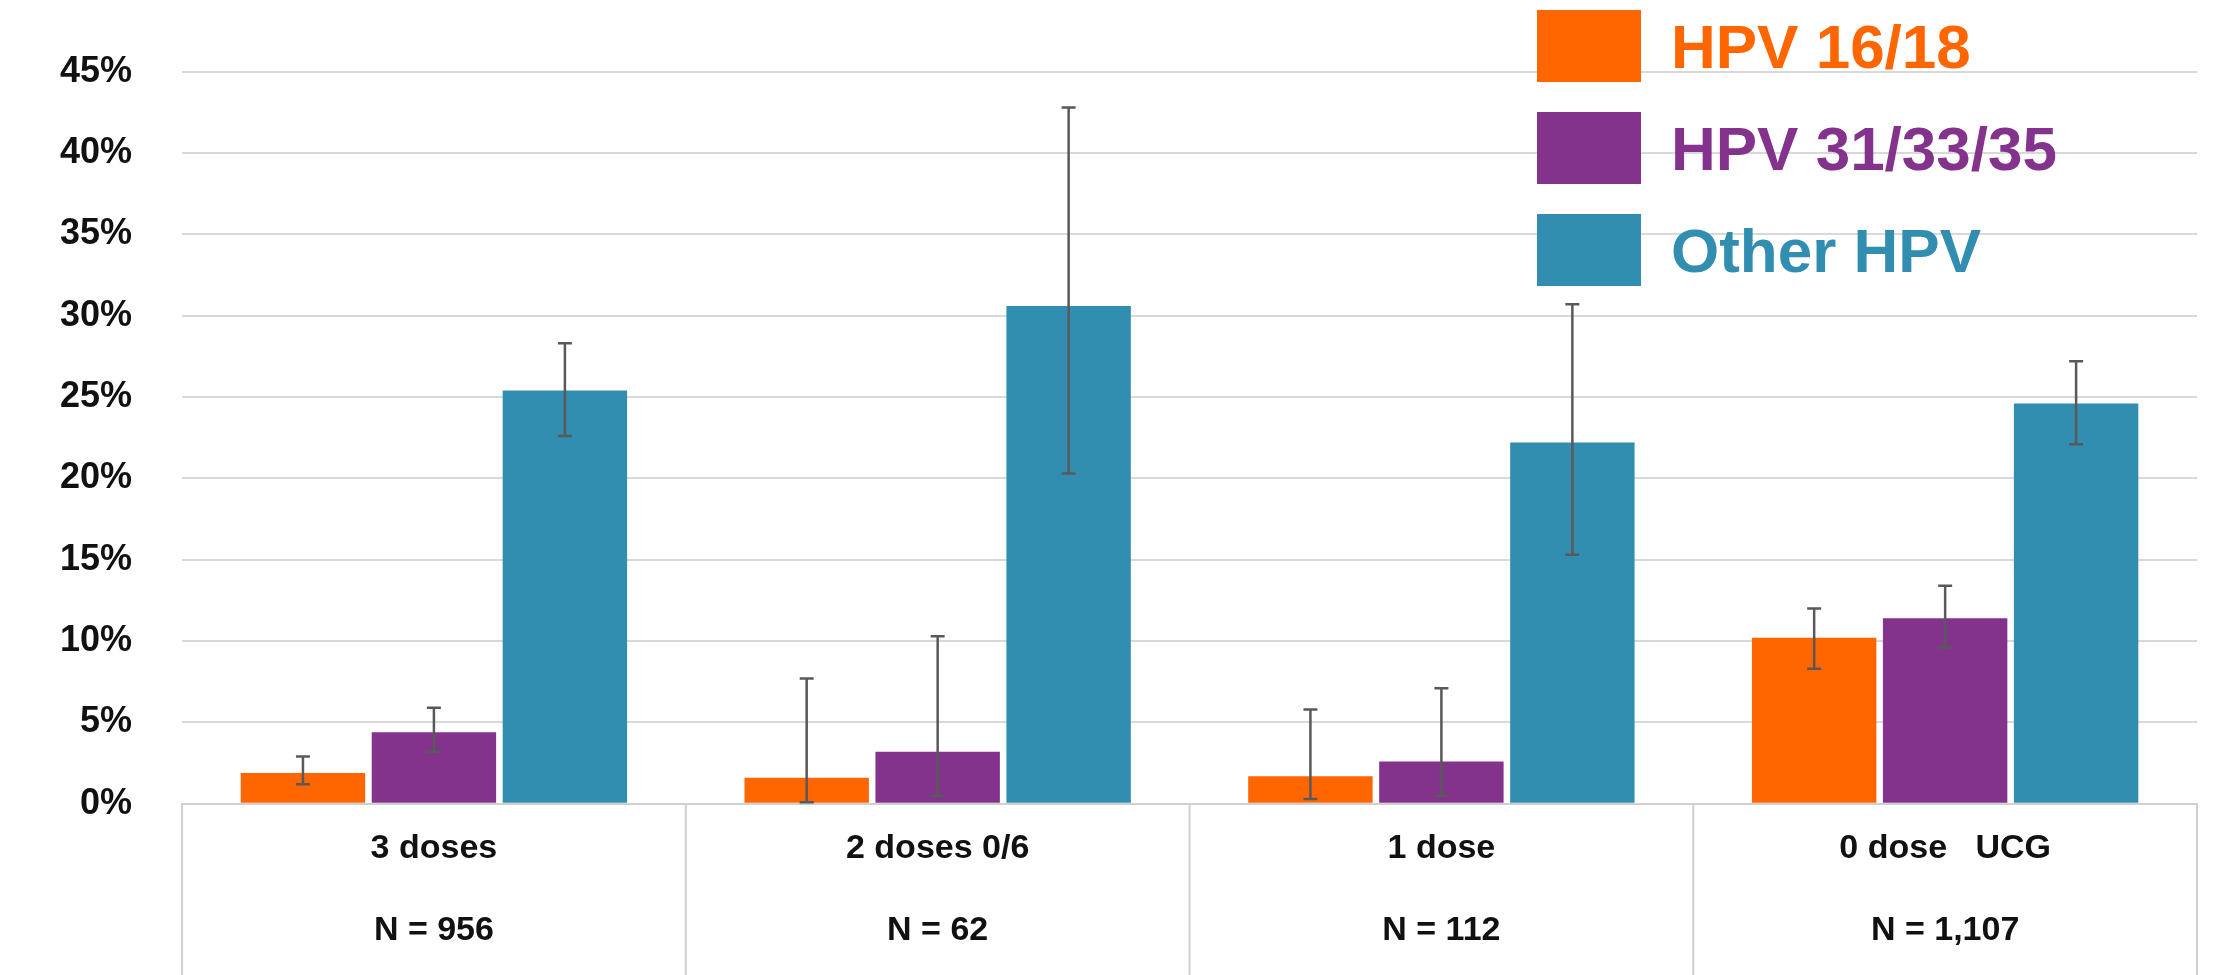  What do you see at coordinates (1945, 886) in the screenshot?
I see `category-label: 0 dose UCG N = 1,107` at bounding box center [1945, 886].